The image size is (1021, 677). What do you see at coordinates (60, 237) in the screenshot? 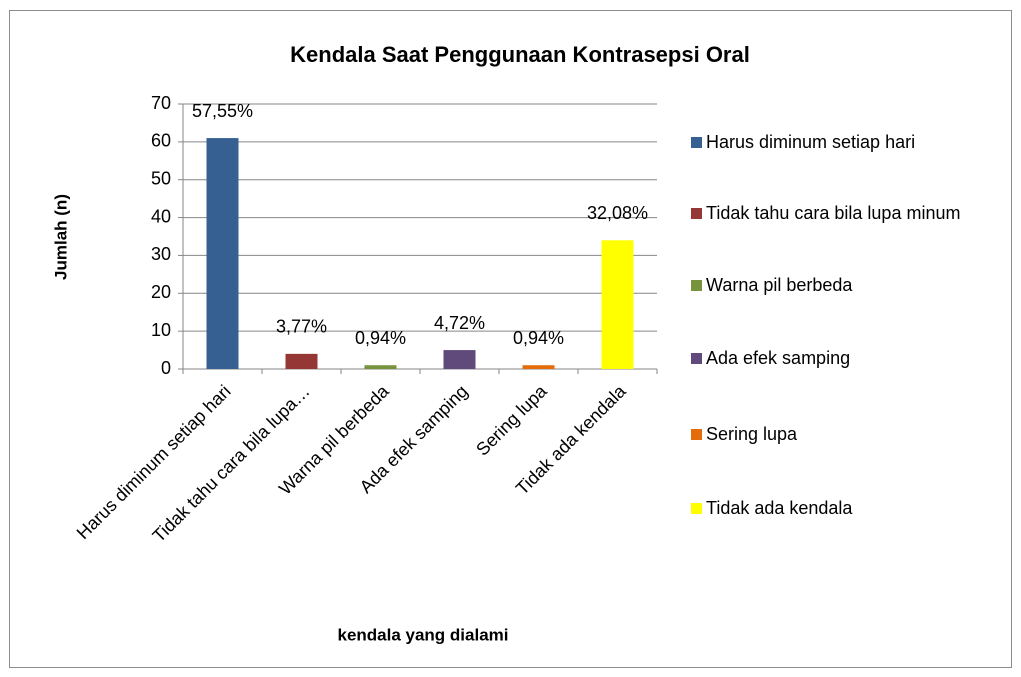
I see `y-axis-label: Jumlah (n)` at bounding box center [60, 237].